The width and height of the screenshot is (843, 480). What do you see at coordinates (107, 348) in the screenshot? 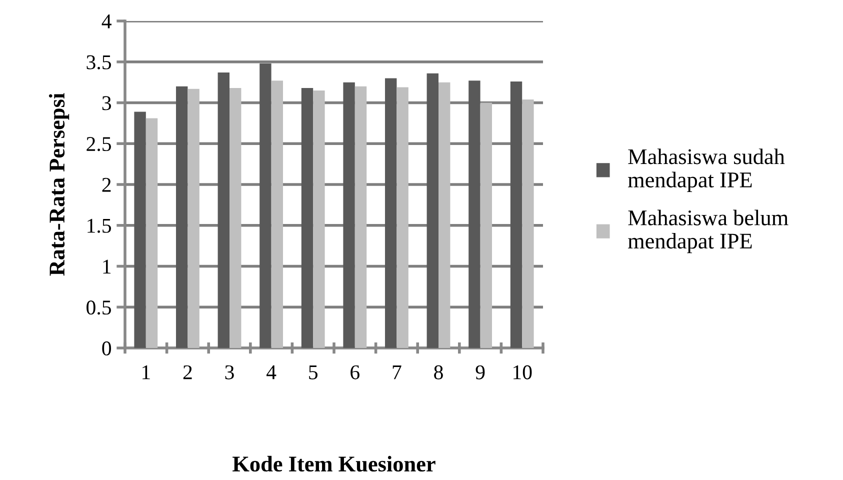
I see `y-tick-label: 0` at bounding box center [107, 348].